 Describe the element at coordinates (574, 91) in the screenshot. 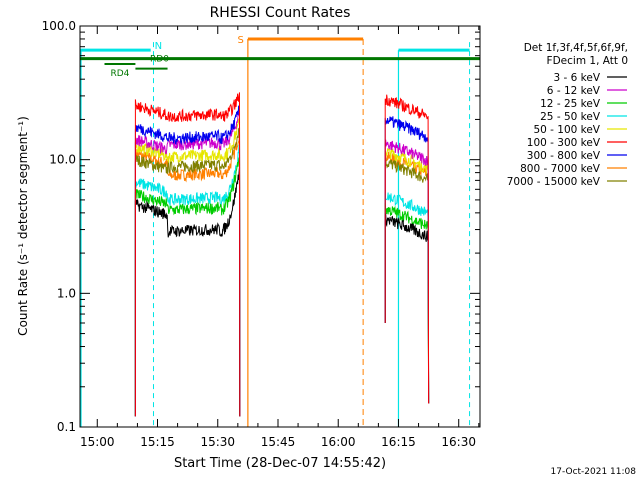

I see `legend-entry-label: 6 - 12 keV` at that location.